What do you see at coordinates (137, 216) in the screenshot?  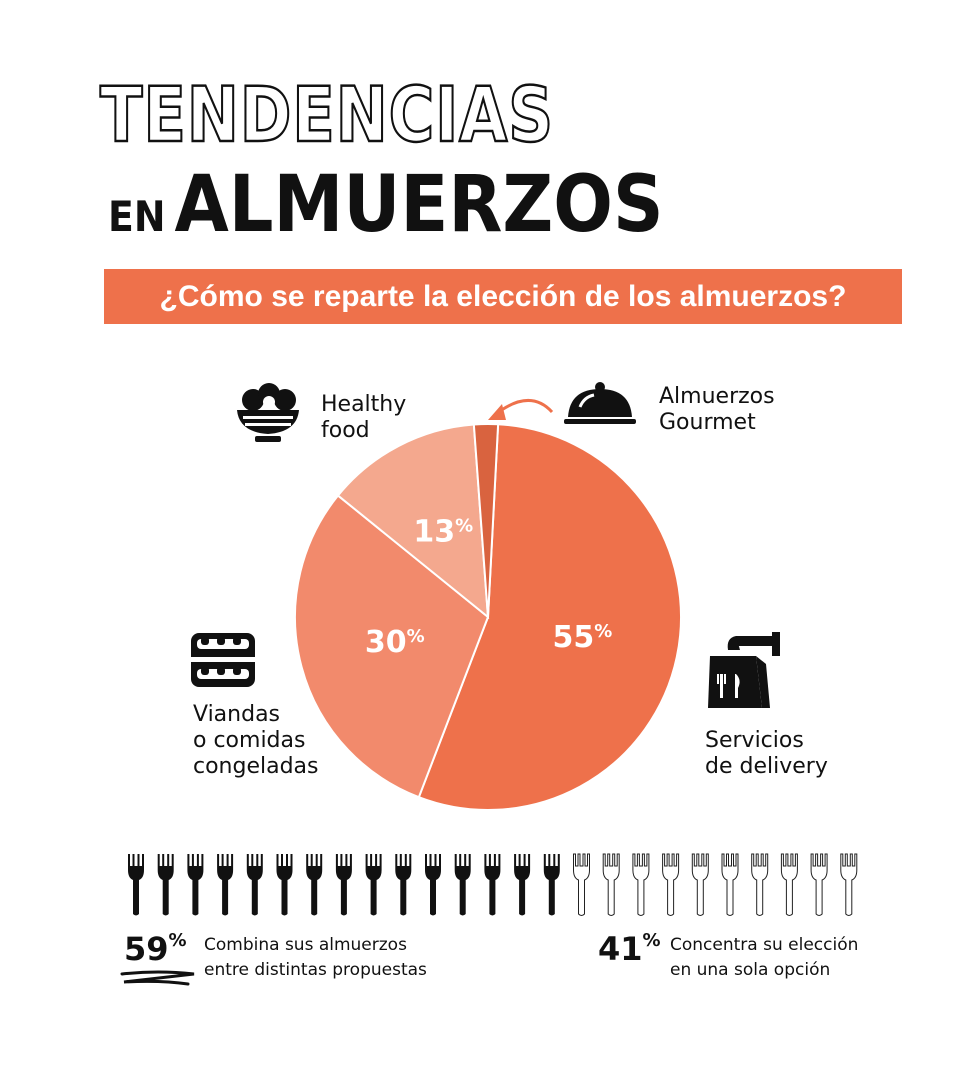 I see `title-en: EN` at bounding box center [137, 216].